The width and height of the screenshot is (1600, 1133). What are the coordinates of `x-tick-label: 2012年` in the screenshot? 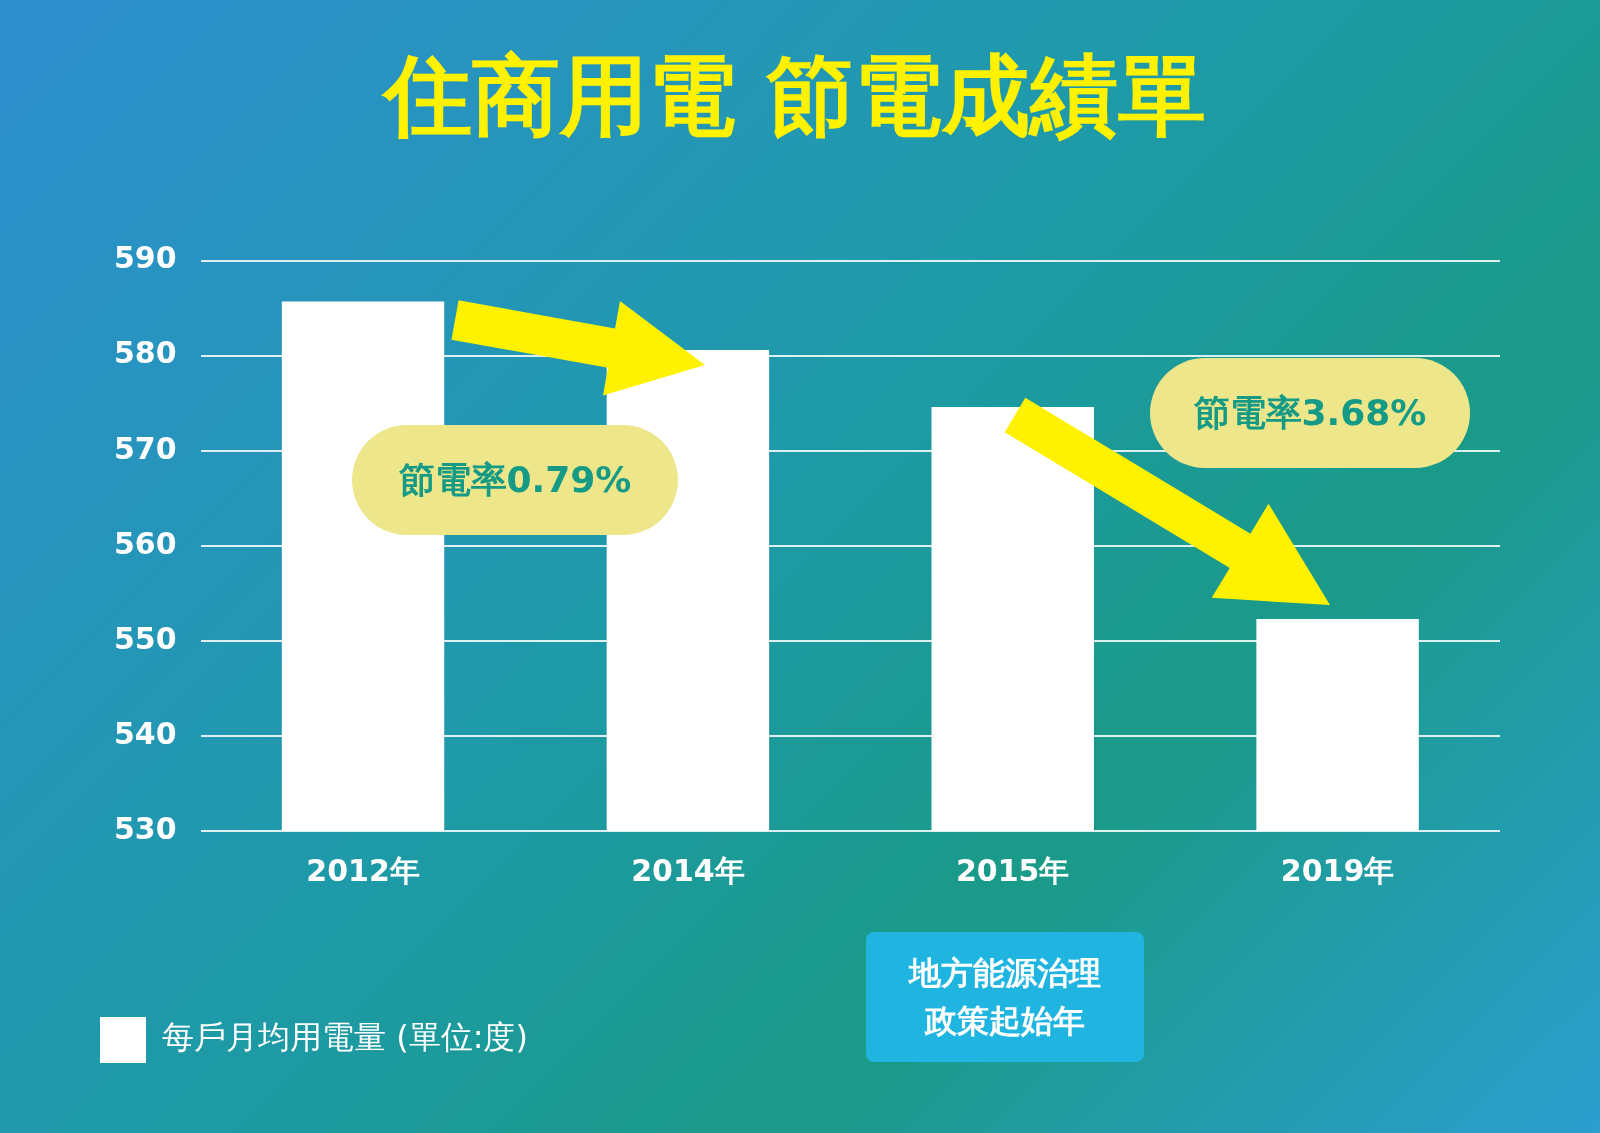 It's located at (363, 870).